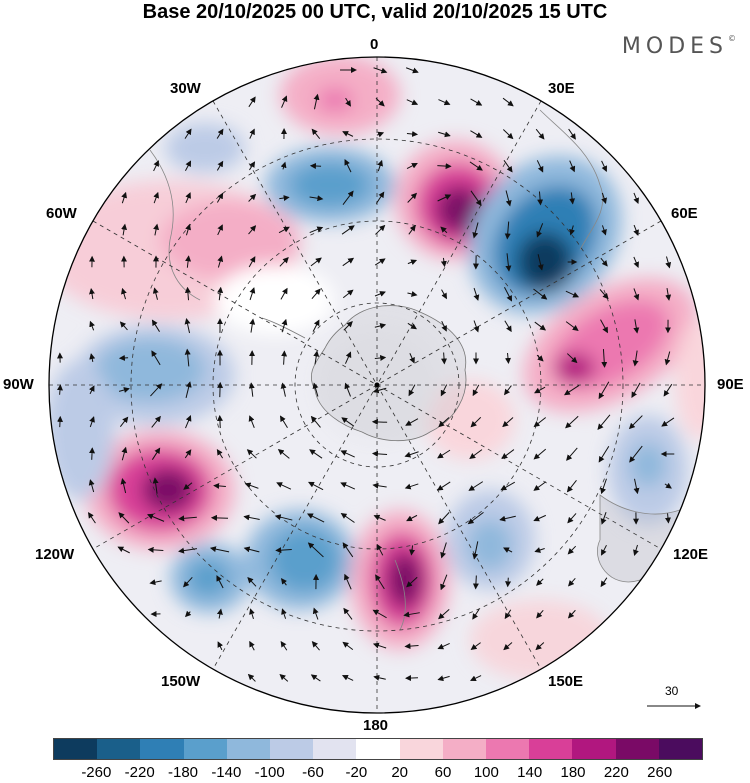  I want to click on colorbar-tick-label: -20, so click(356, 772).